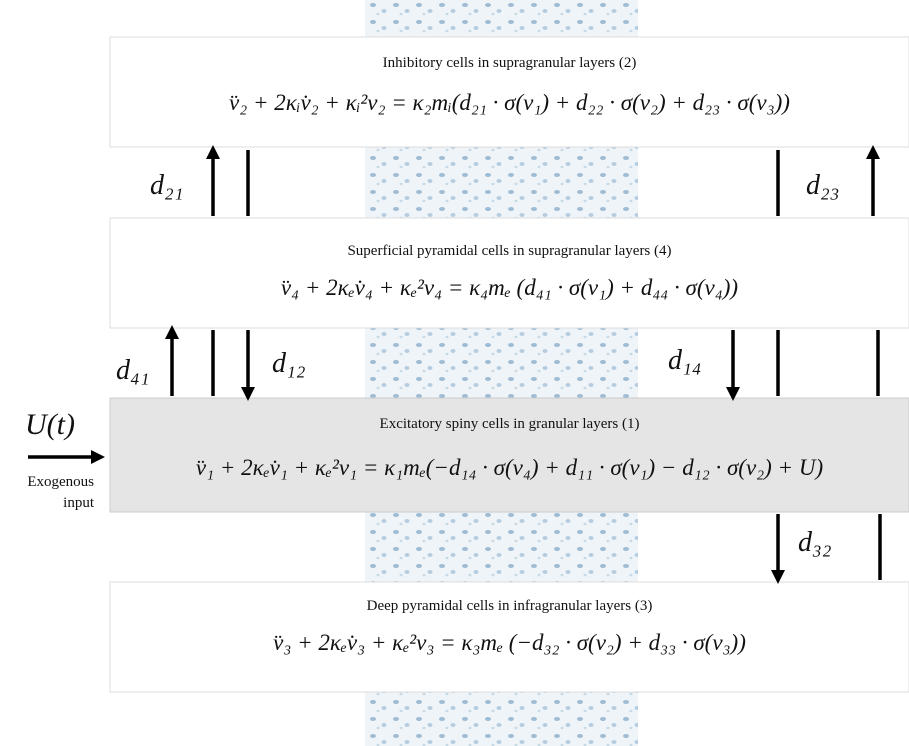  I want to click on box-inhibitory, so click(509, 92).